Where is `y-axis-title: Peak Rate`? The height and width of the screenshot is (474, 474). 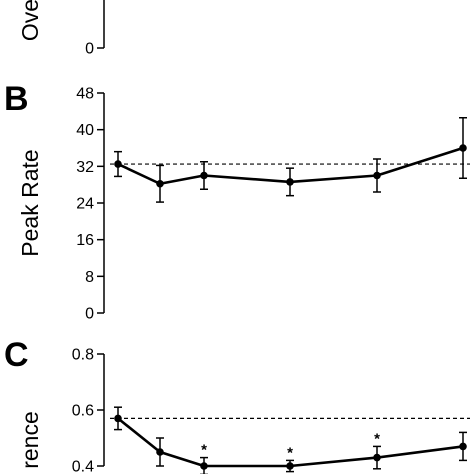 y-axis-title: Peak Rate is located at coordinates (30, 202).